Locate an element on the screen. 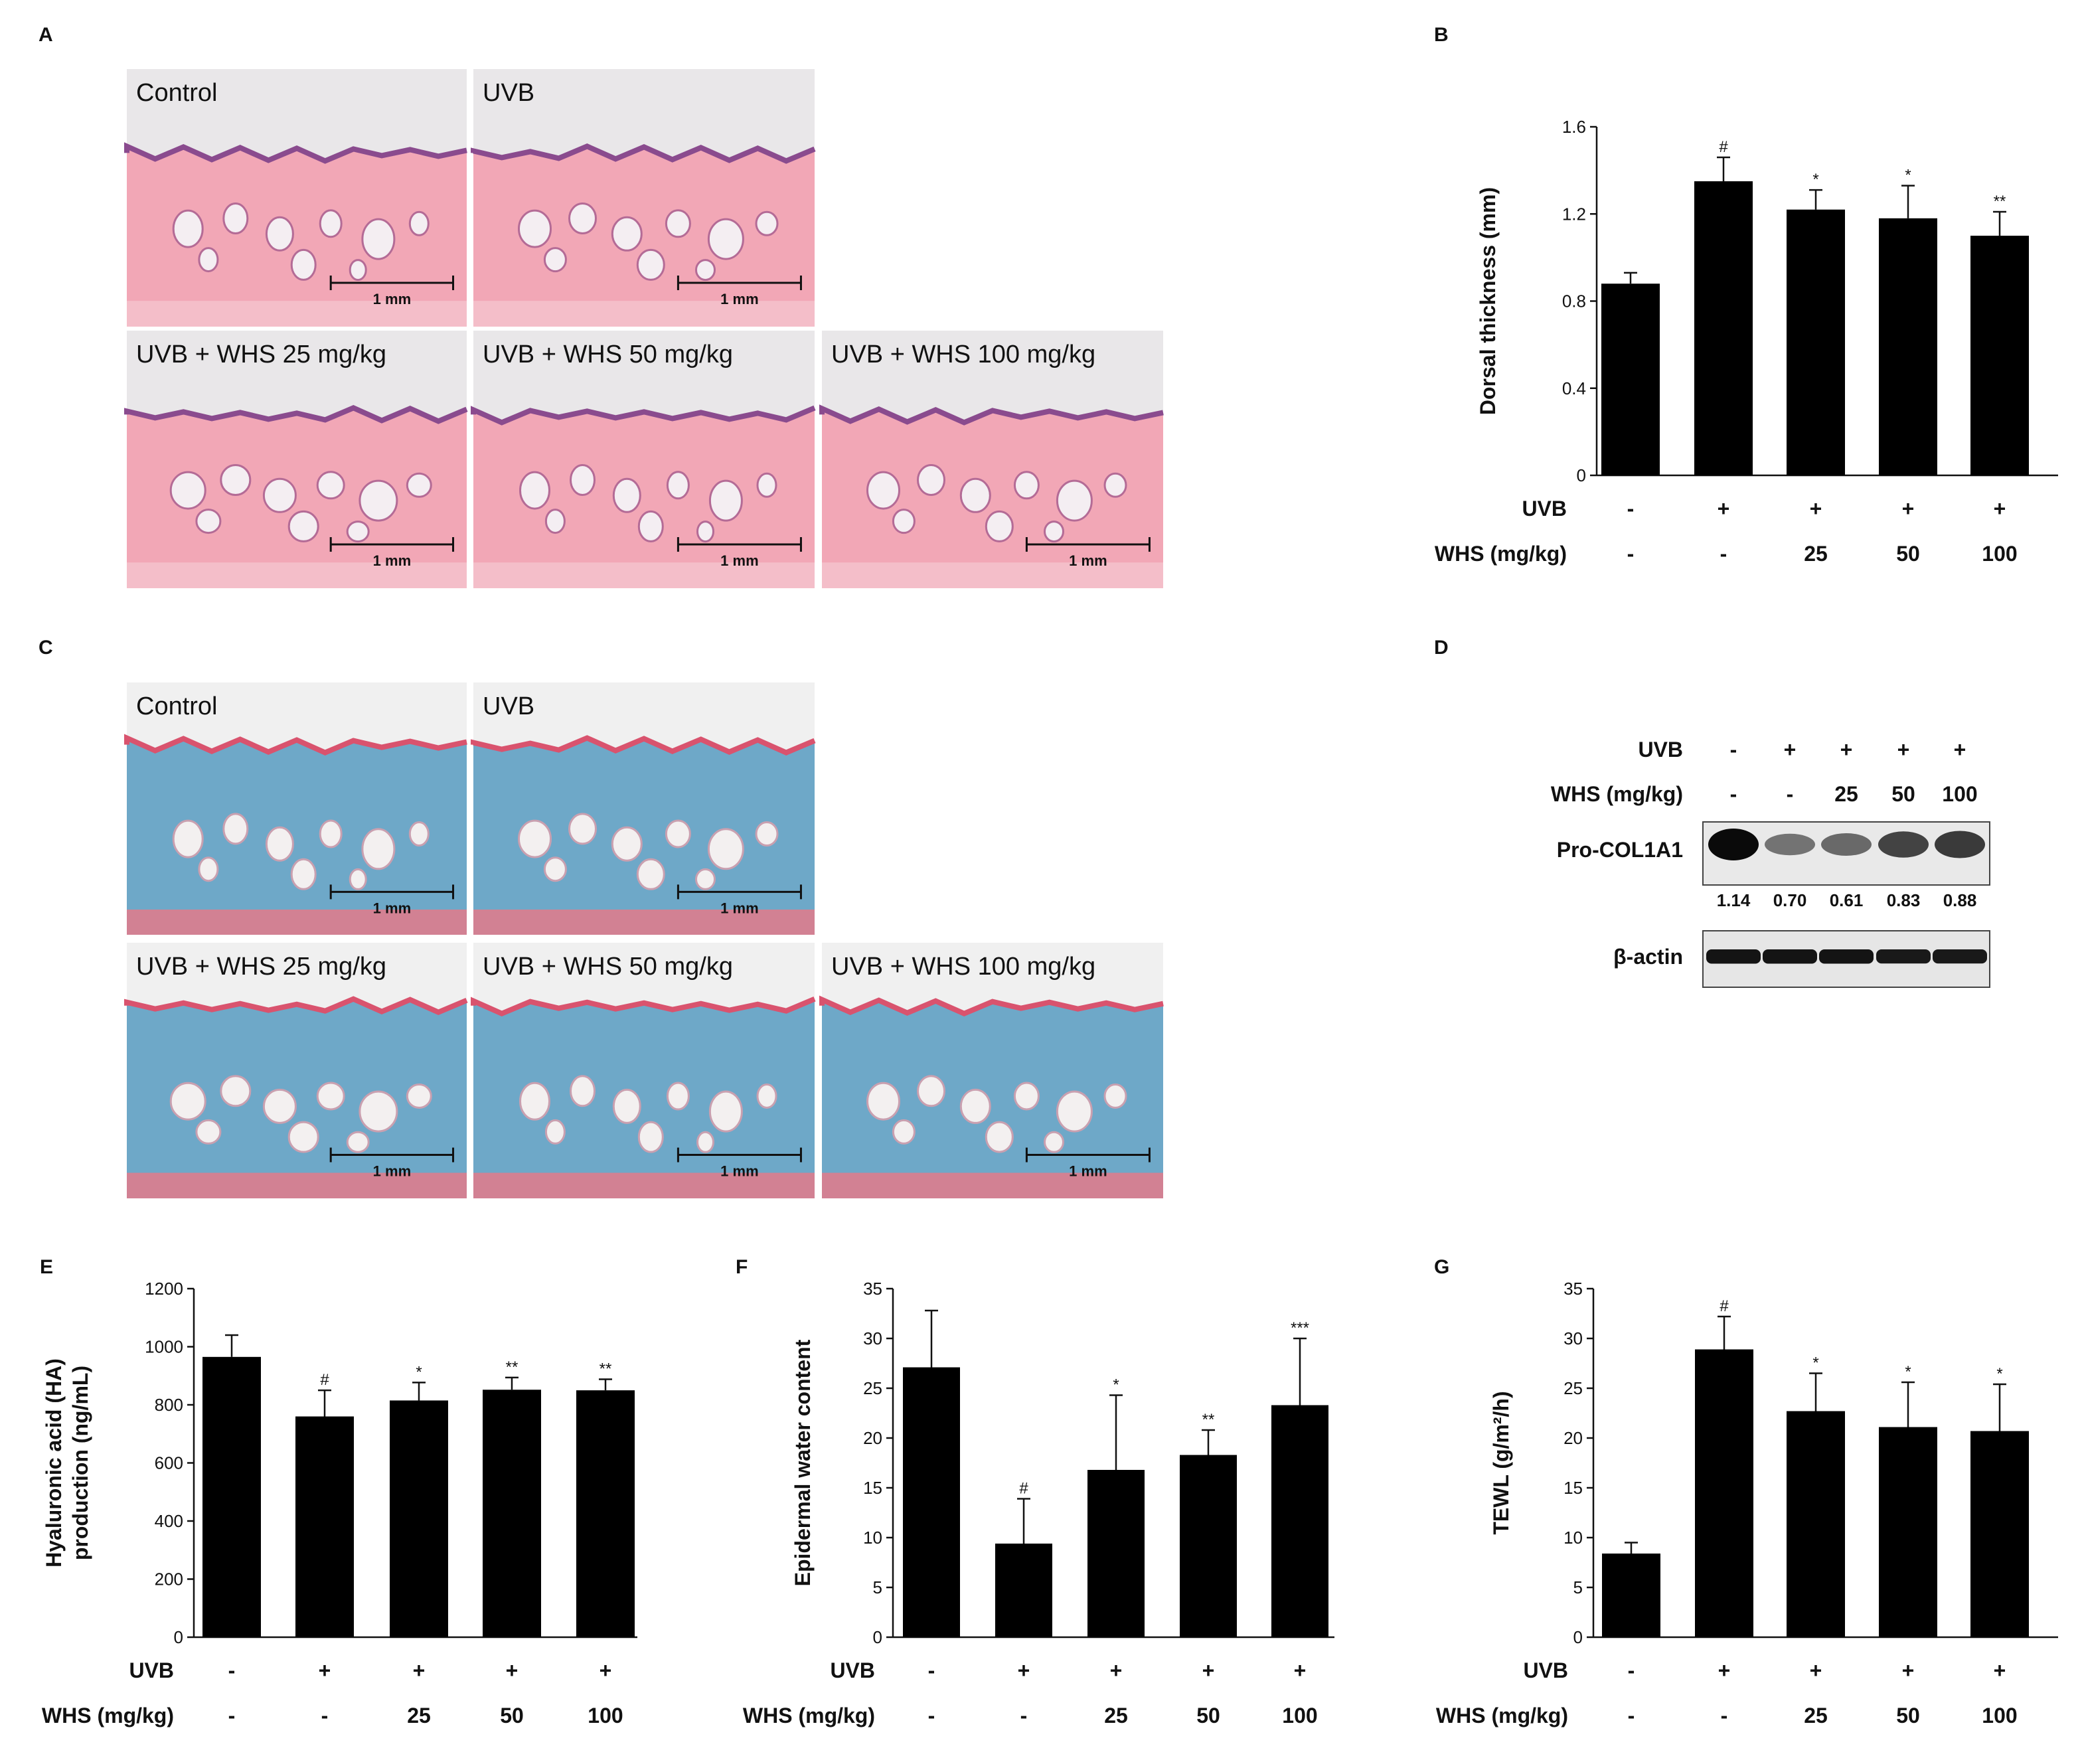  wb-uvb-label: UVB is located at coordinates (1660, 750).